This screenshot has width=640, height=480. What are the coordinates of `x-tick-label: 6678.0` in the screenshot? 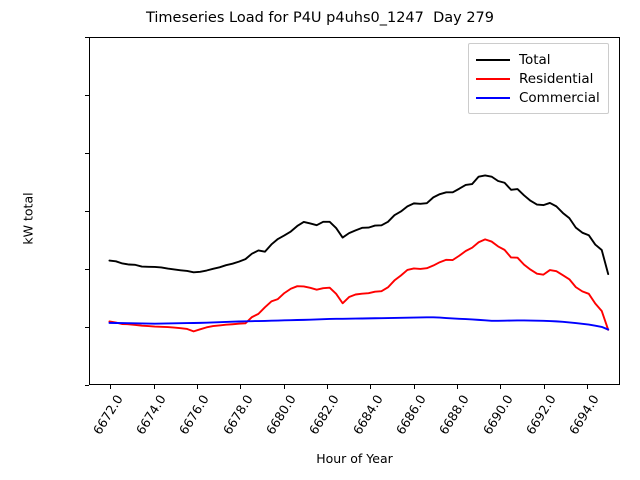 It's located at (237, 415).